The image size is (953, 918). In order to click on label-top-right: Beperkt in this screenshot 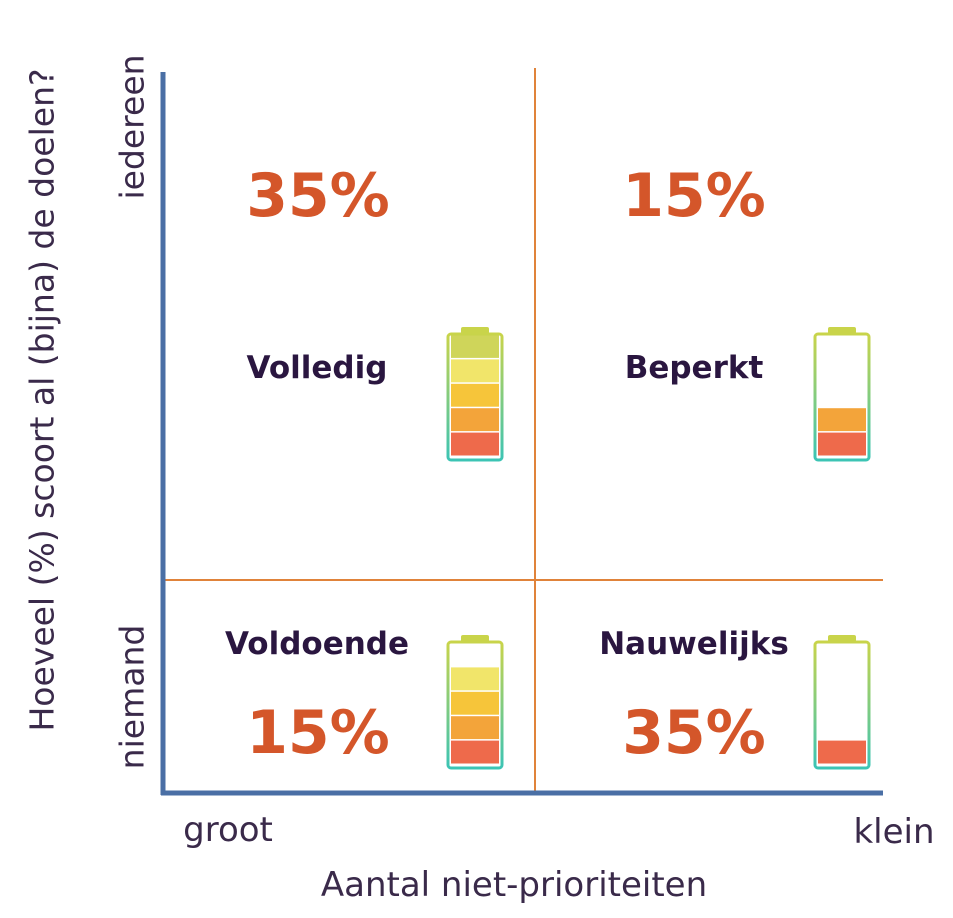, I will do `click(694, 368)`.